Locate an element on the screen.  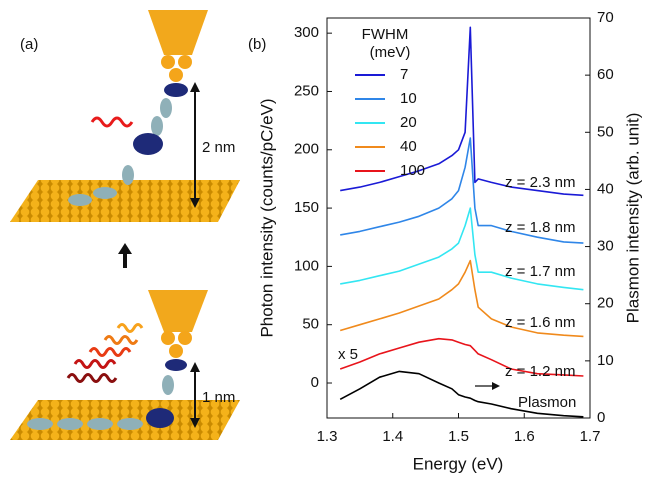
y-tick-label: 0 is located at coordinates (315, 382).